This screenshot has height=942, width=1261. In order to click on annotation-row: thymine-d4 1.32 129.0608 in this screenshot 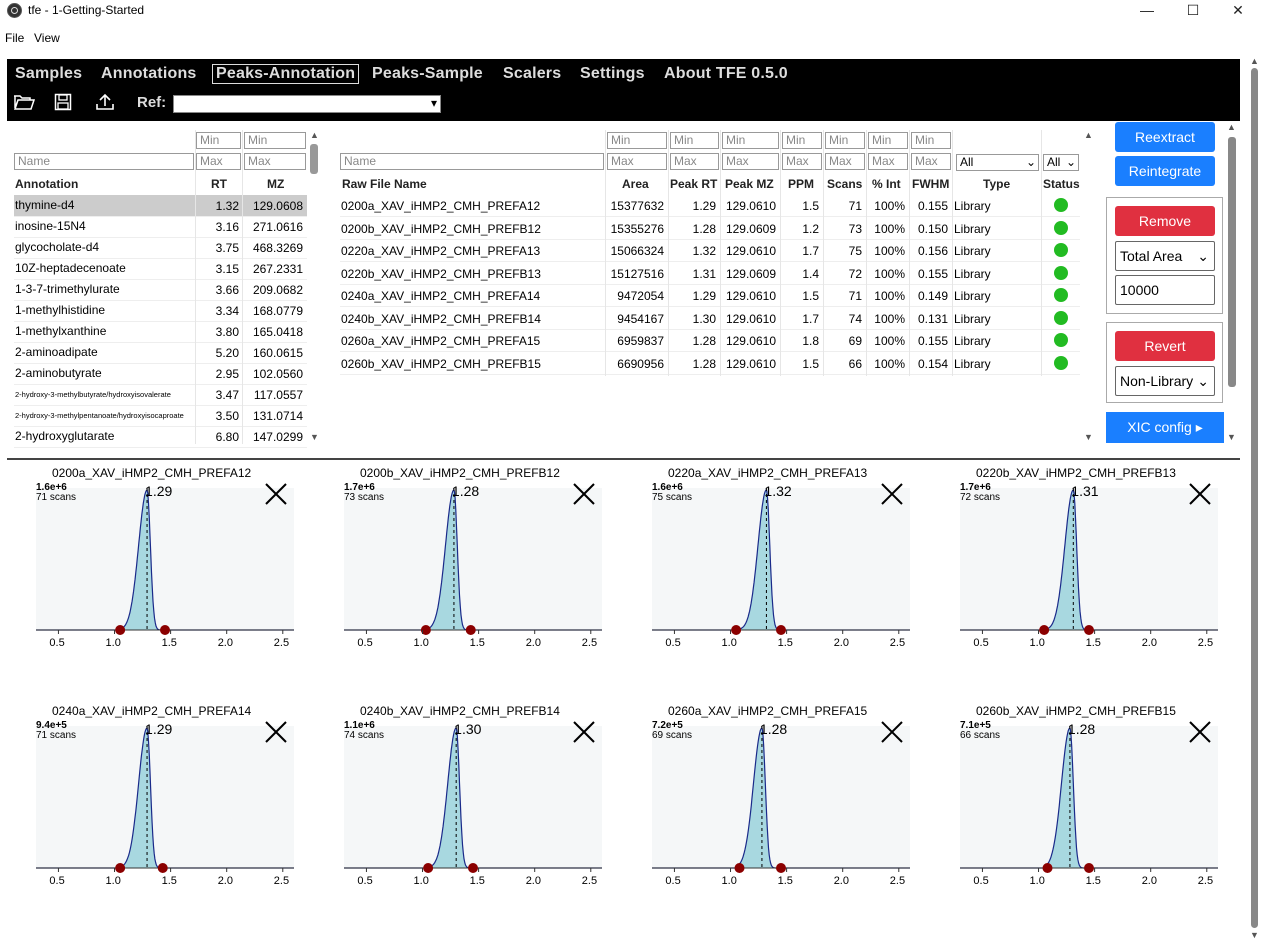, I will do `click(160, 206)`.